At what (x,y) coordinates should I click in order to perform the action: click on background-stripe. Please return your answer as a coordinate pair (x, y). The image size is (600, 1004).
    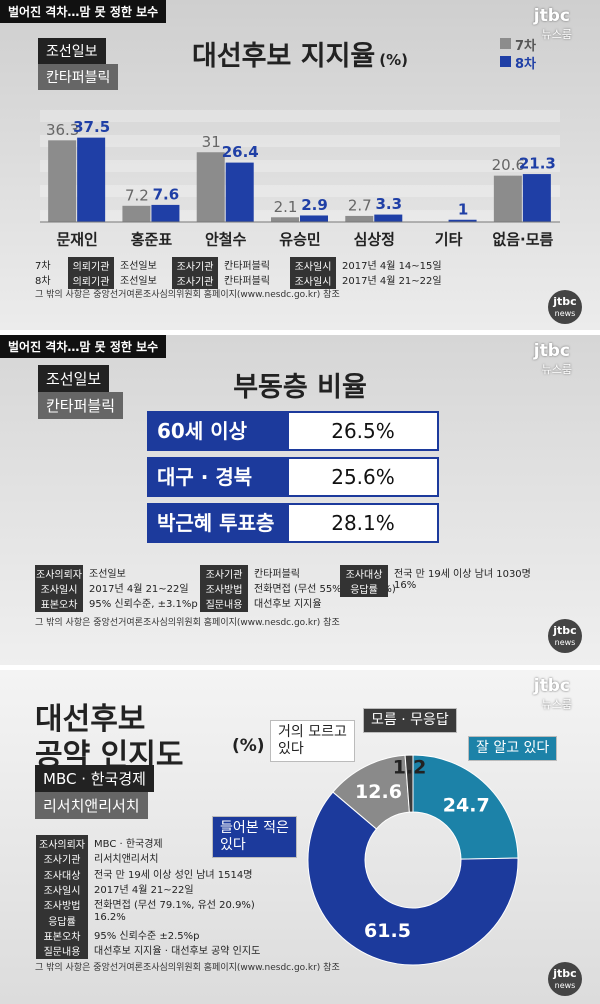
    Looking at the image, I should click on (300, 191).